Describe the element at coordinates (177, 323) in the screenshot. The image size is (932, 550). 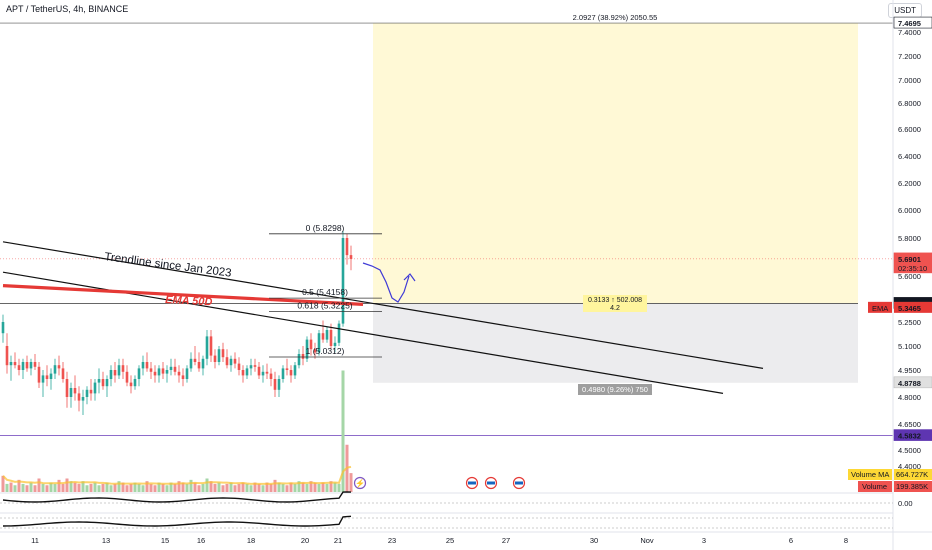
I see `candles` at that location.